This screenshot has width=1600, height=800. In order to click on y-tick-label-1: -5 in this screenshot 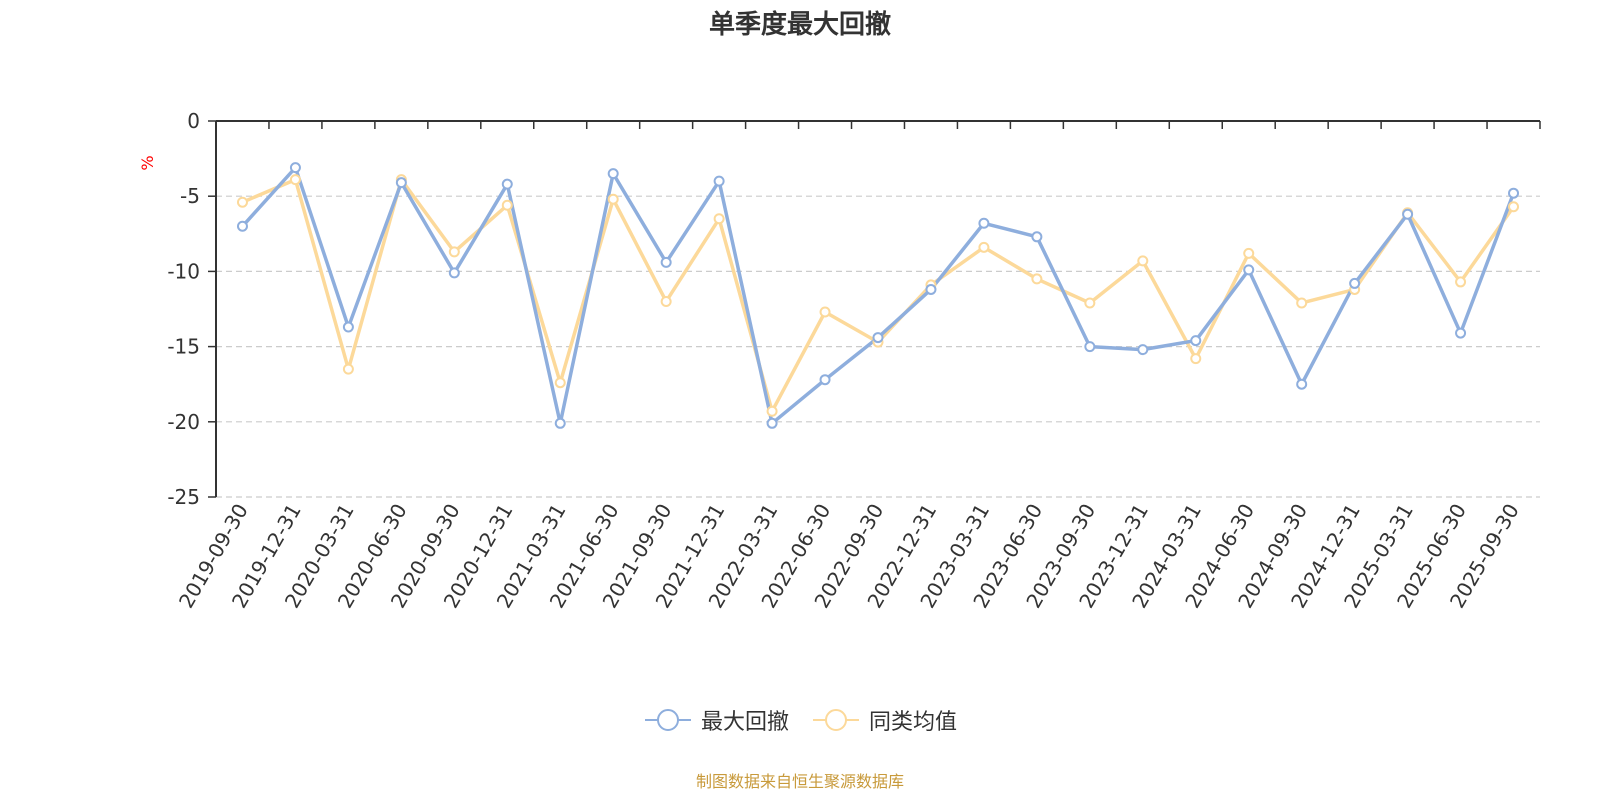, I will do `click(190, 196)`.